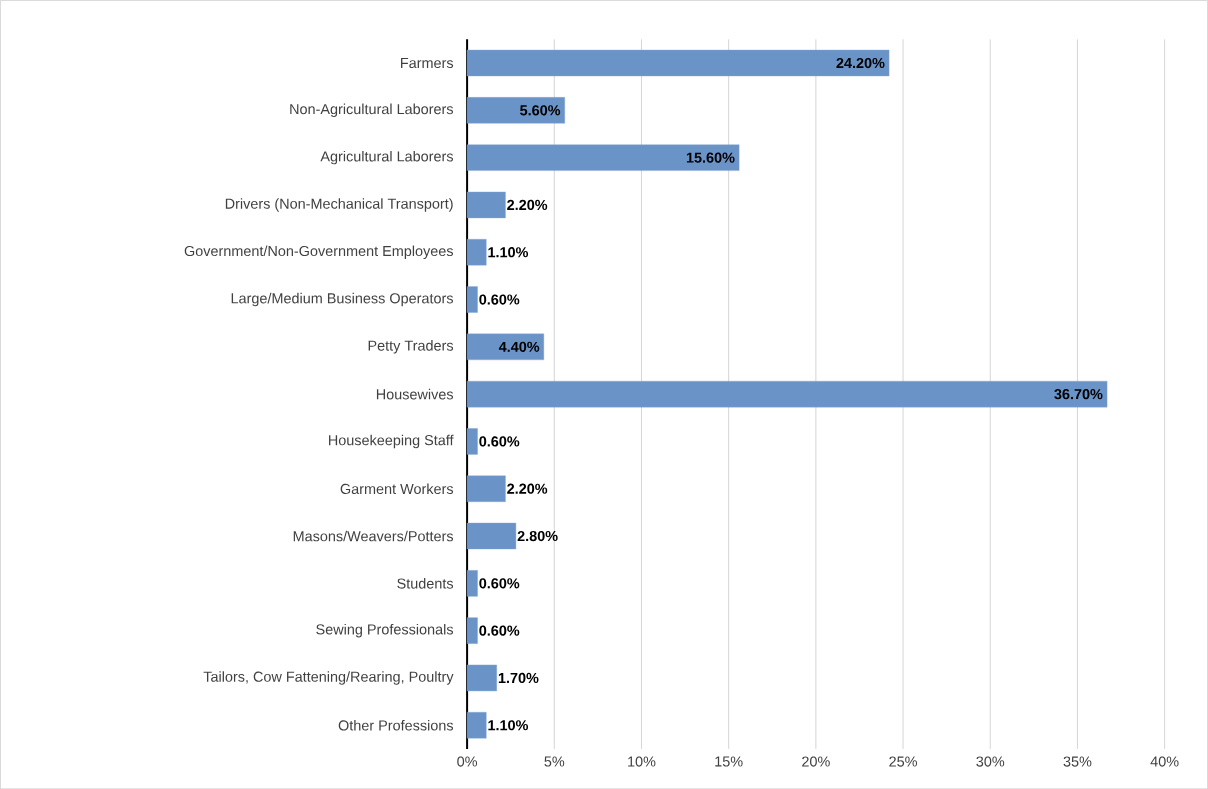 The height and width of the screenshot is (789, 1208). Describe the element at coordinates (729, 761) in the screenshot. I see `x-tick-label: 15%` at that location.